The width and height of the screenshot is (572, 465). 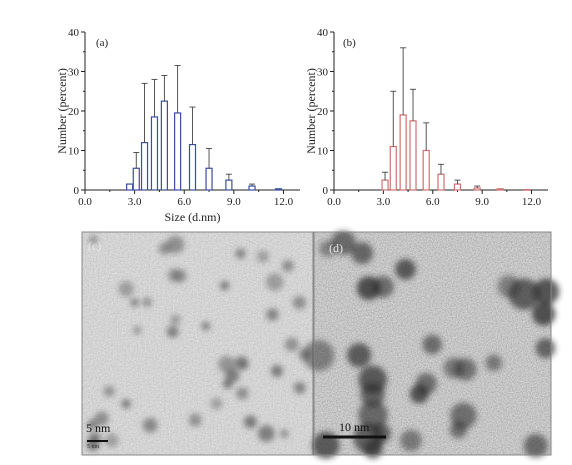 I want to click on panel-label: (a), so click(x=102, y=43).